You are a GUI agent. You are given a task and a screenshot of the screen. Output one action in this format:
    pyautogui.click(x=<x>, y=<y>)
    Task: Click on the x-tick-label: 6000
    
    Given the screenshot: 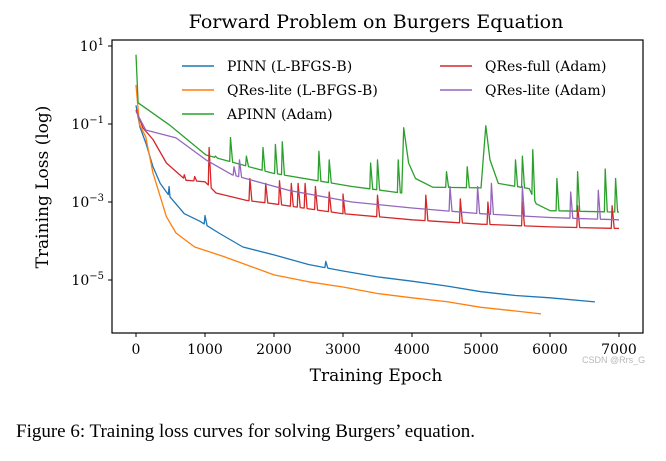 What is the action you would take?
    pyautogui.click(x=550, y=350)
    